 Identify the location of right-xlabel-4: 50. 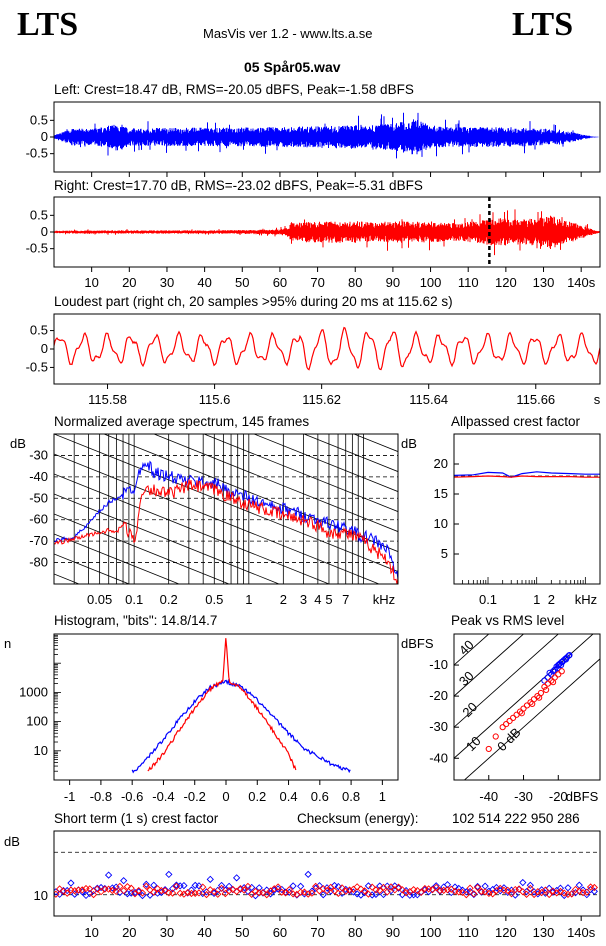
(242, 282).